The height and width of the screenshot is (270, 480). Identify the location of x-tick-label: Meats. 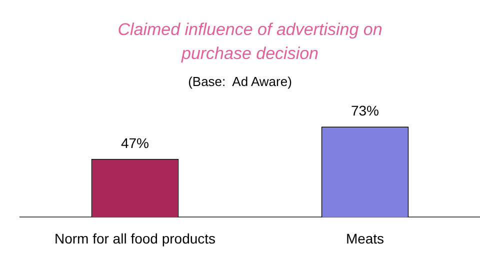
(365, 238).